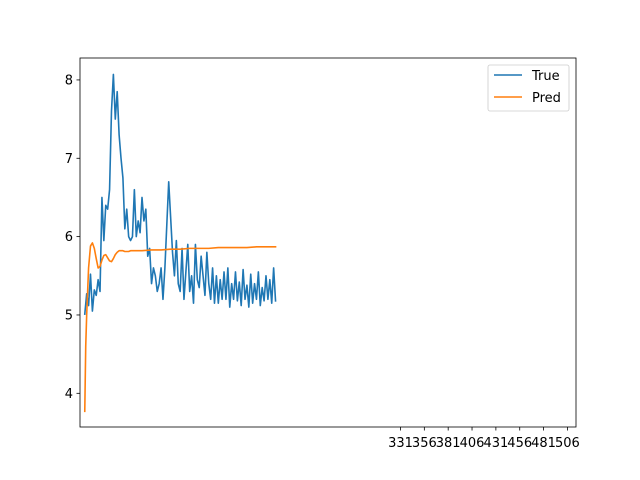 This screenshot has height=480, width=640. What do you see at coordinates (545, 76) in the screenshot?
I see `legend-label-true: True` at bounding box center [545, 76].